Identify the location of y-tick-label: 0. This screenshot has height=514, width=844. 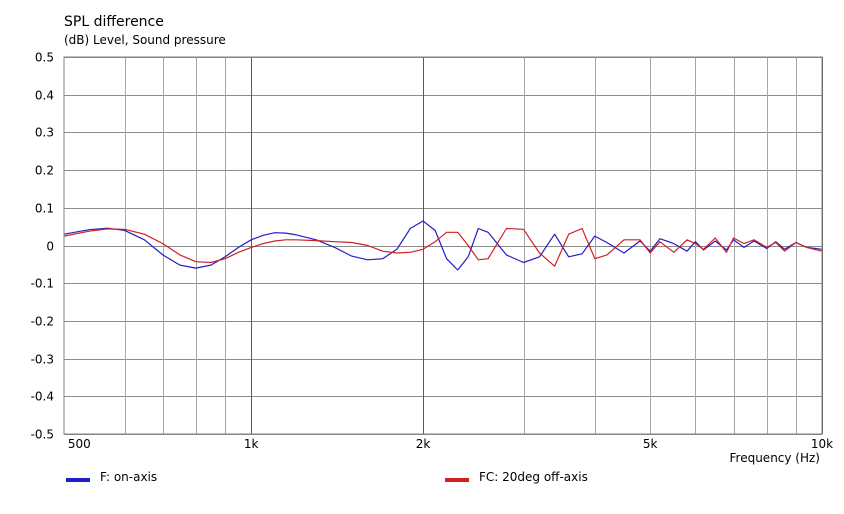
(50, 247).